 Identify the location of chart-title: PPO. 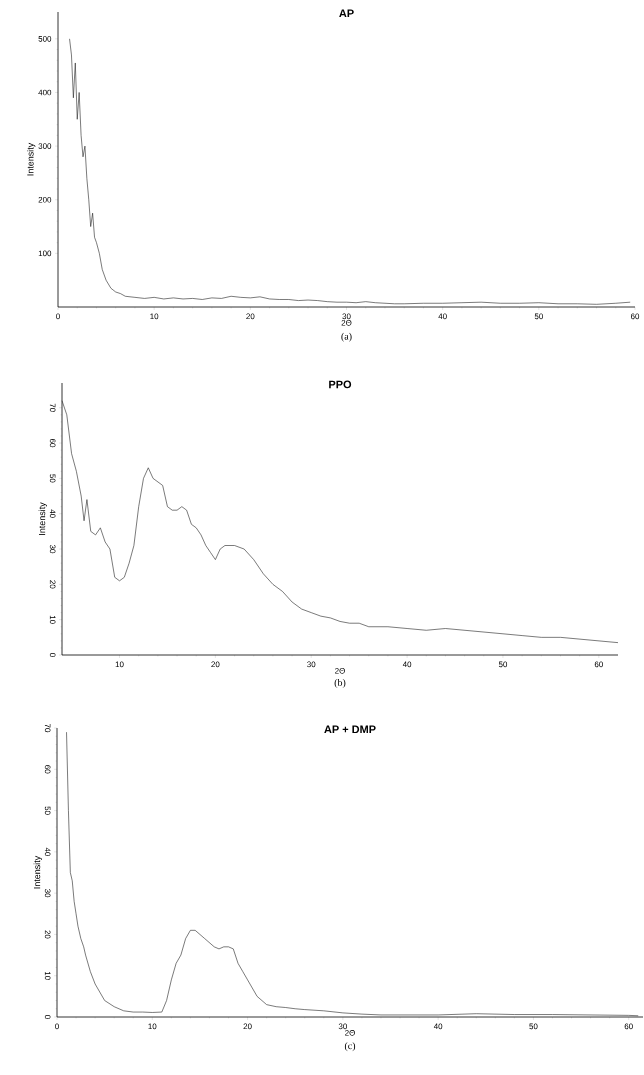
(340, 384).